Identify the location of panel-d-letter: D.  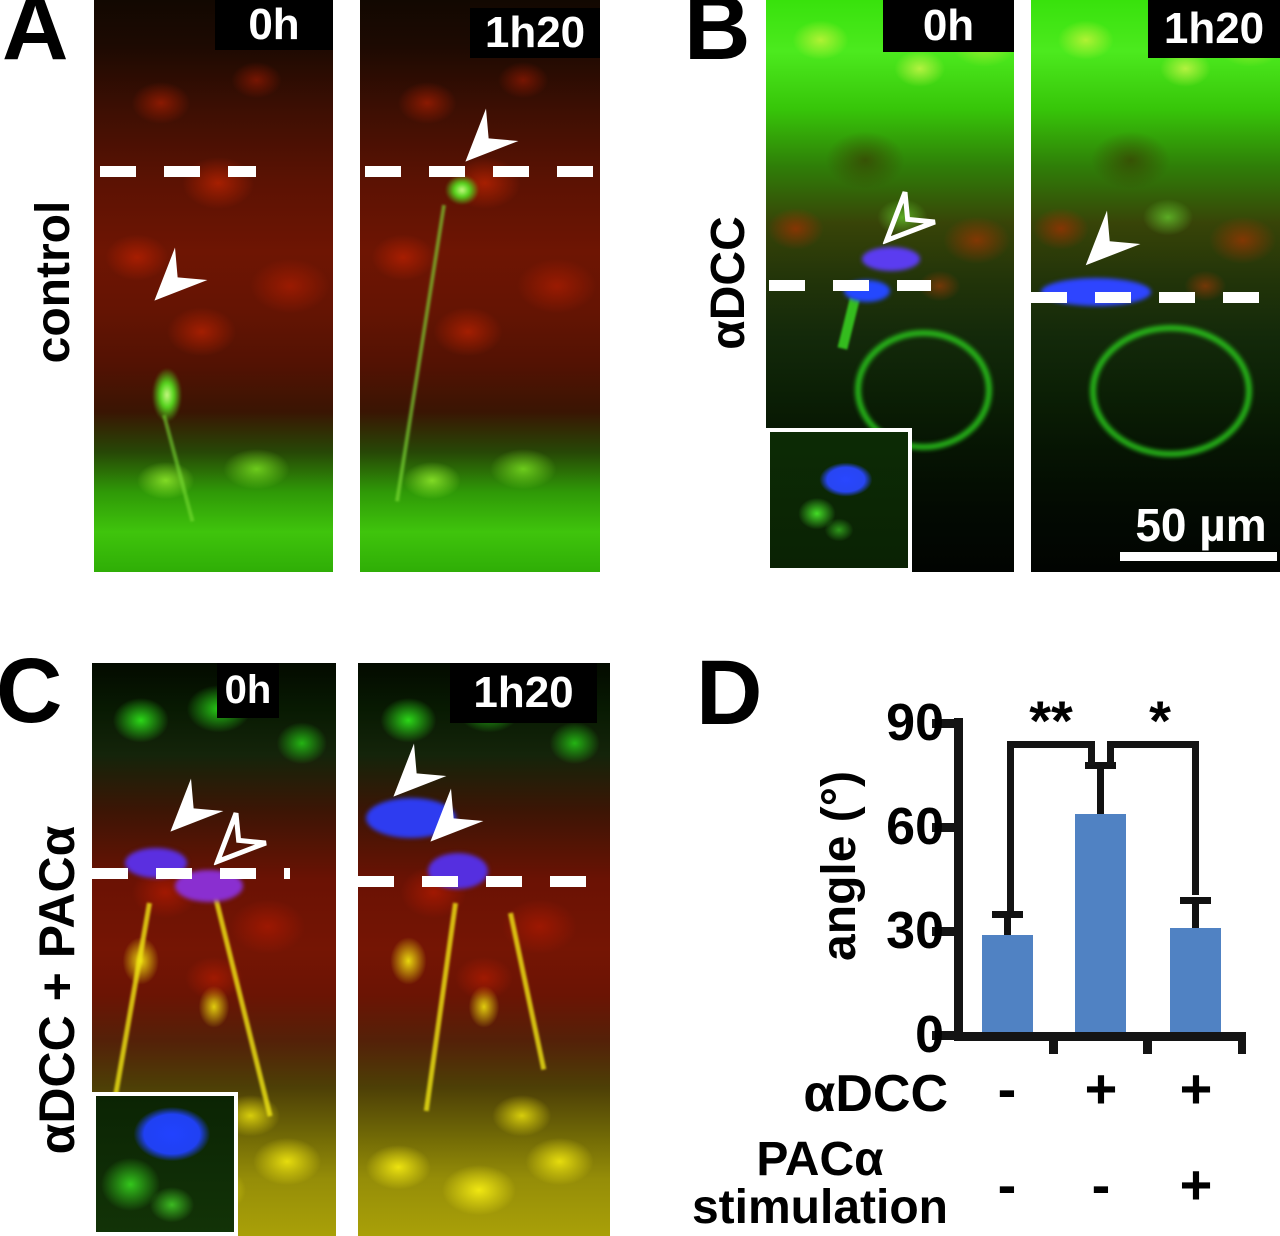
(729, 693).